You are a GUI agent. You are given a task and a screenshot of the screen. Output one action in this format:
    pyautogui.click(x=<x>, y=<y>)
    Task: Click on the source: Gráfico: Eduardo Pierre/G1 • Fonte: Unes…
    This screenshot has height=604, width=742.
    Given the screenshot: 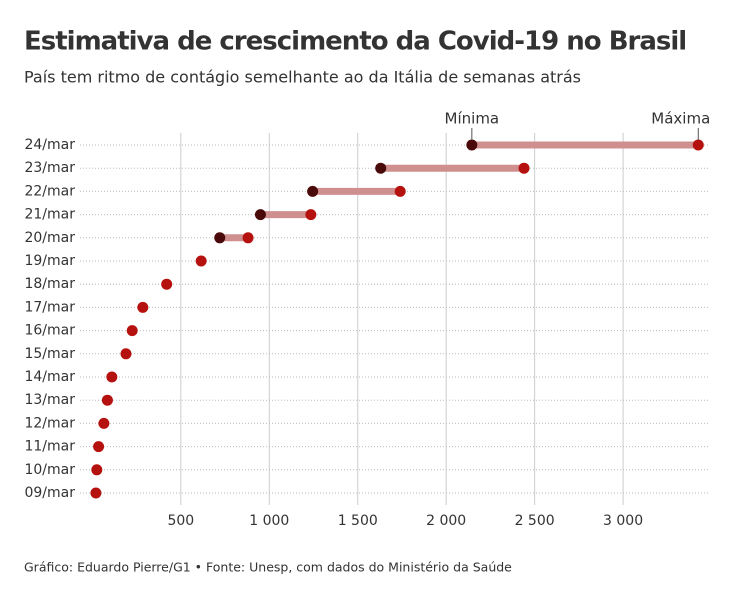 What is the action you would take?
    pyautogui.click(x=268, y=567)
    